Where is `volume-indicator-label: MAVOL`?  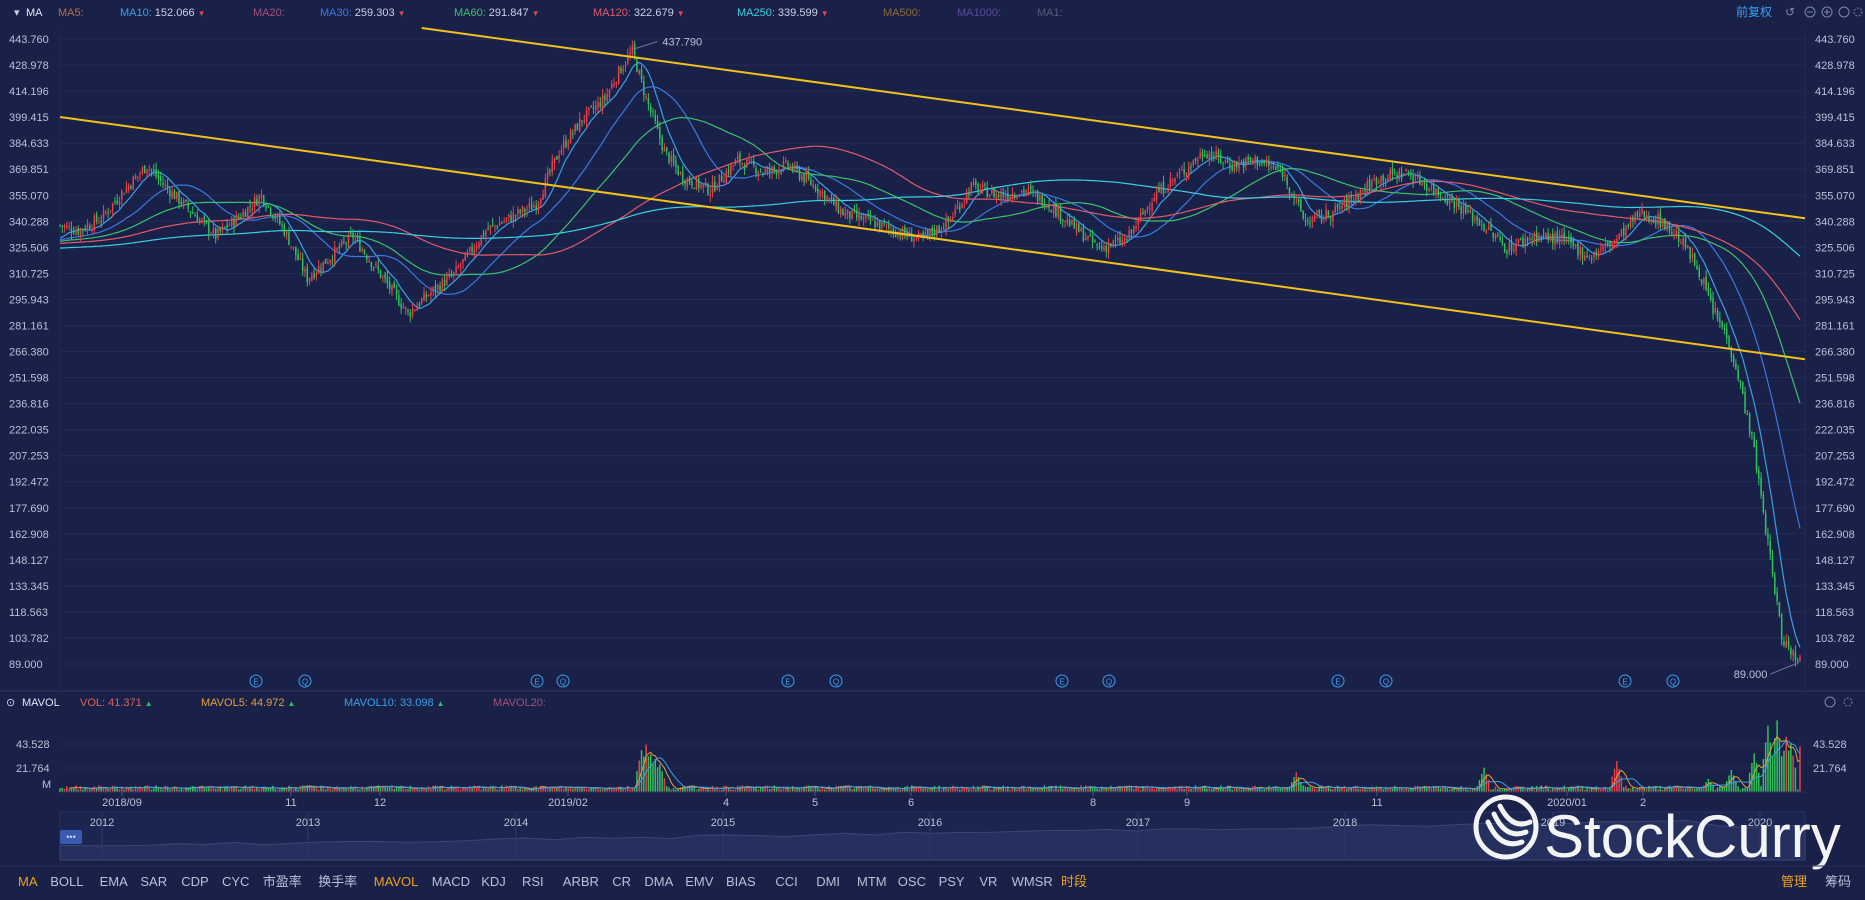
volume-indicator-label: MAVOL is located at coordinates (41, 703).